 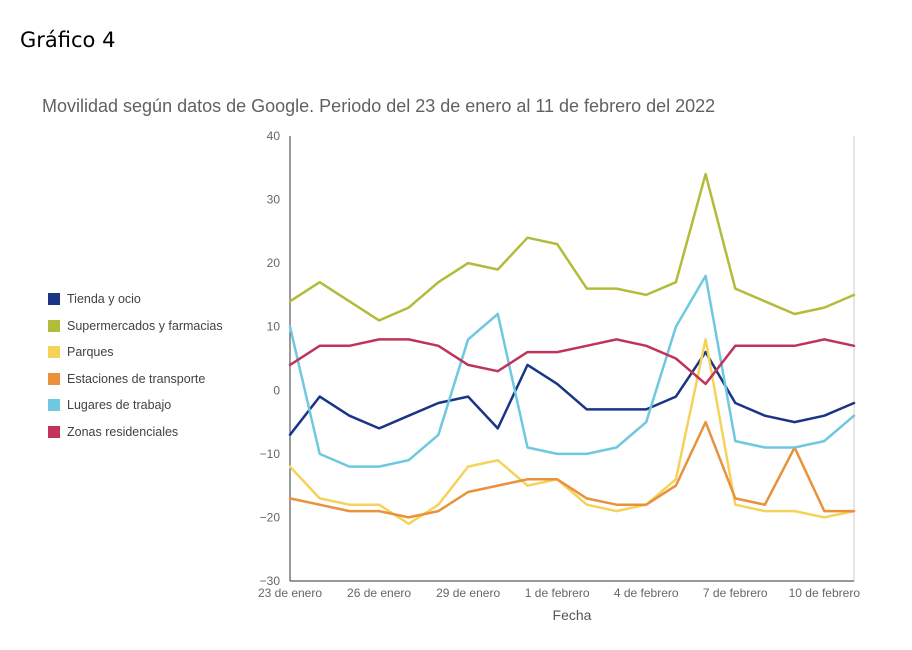 I want to click on legend-item: Lugares de trabajo, so click(x=135, y=405).